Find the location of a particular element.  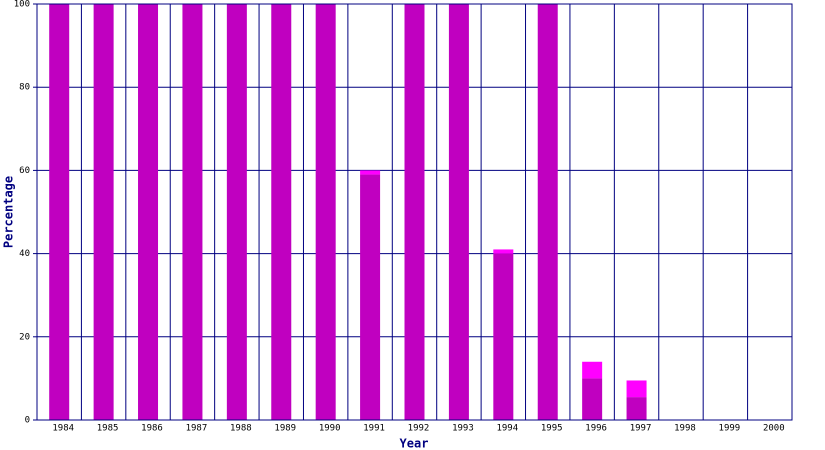

y-tick-label: 0 is located at coordinates (27, 421).